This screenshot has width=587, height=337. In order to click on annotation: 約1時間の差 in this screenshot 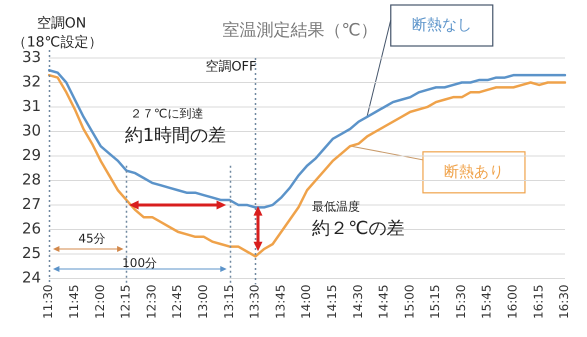, I will do `click(175, 135)`.